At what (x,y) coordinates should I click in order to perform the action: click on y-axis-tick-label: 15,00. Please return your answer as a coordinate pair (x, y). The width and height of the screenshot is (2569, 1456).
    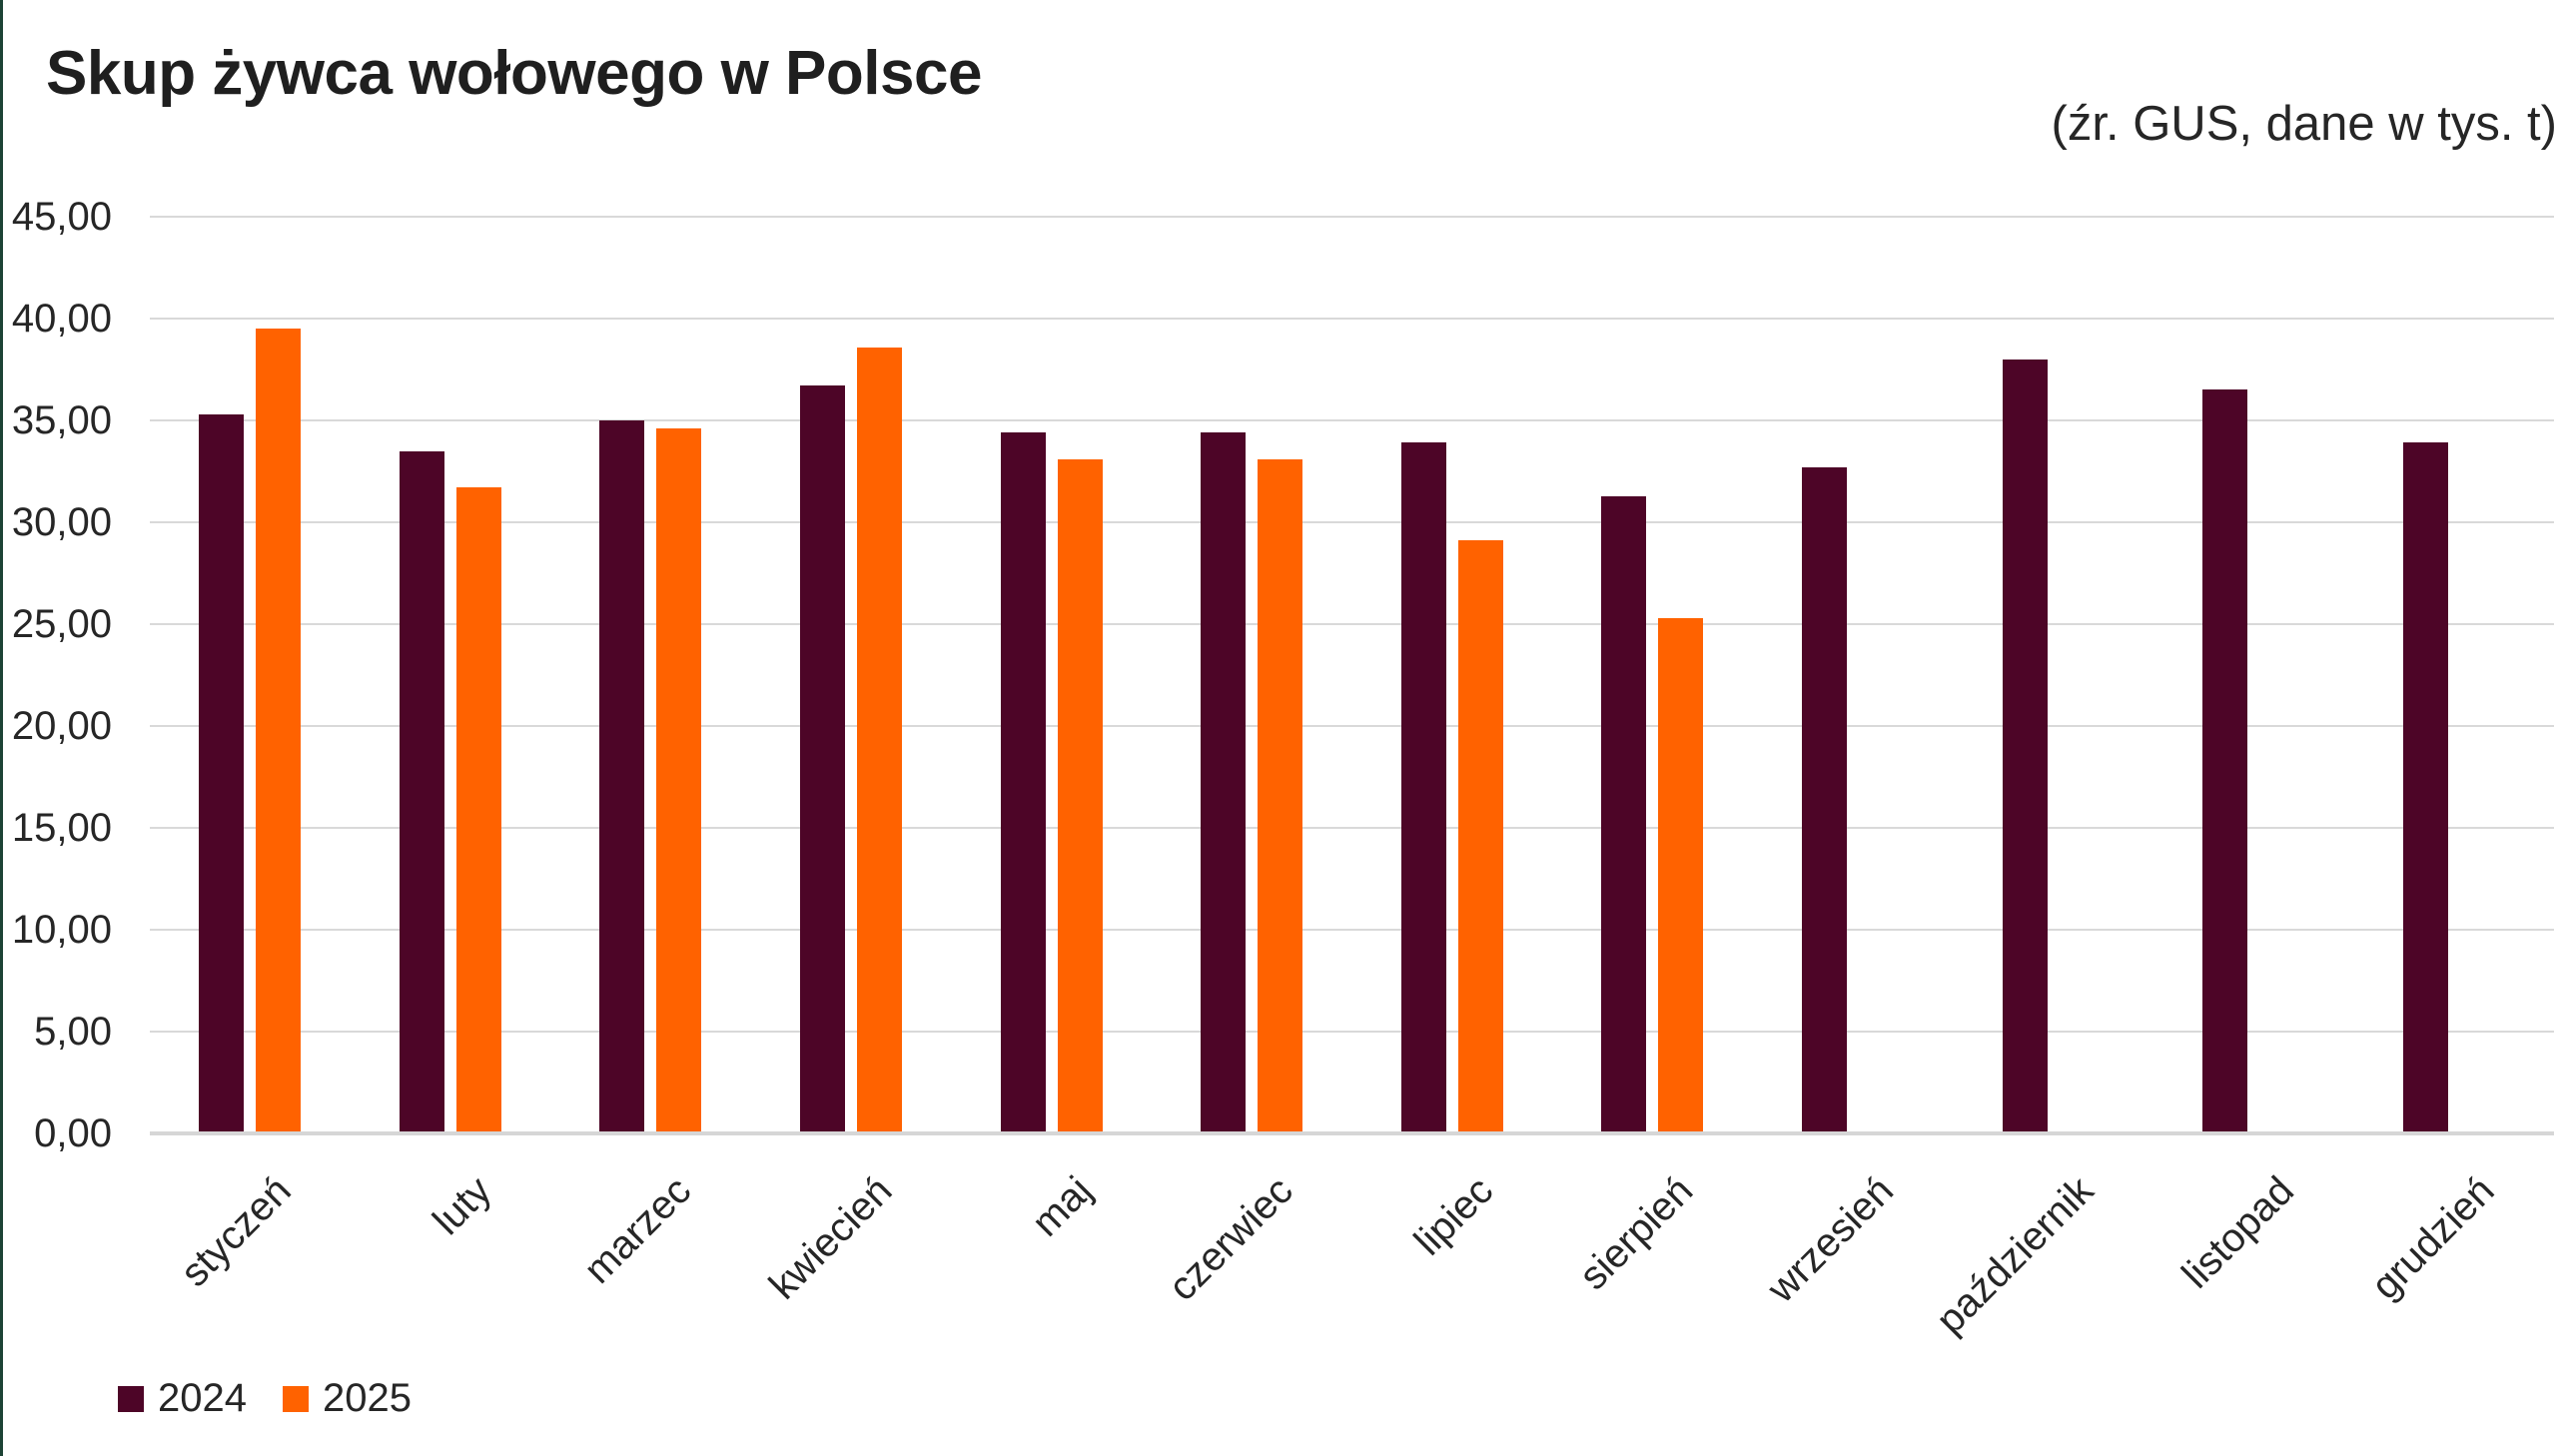
    Looking at the image, I should click on (62, 828).